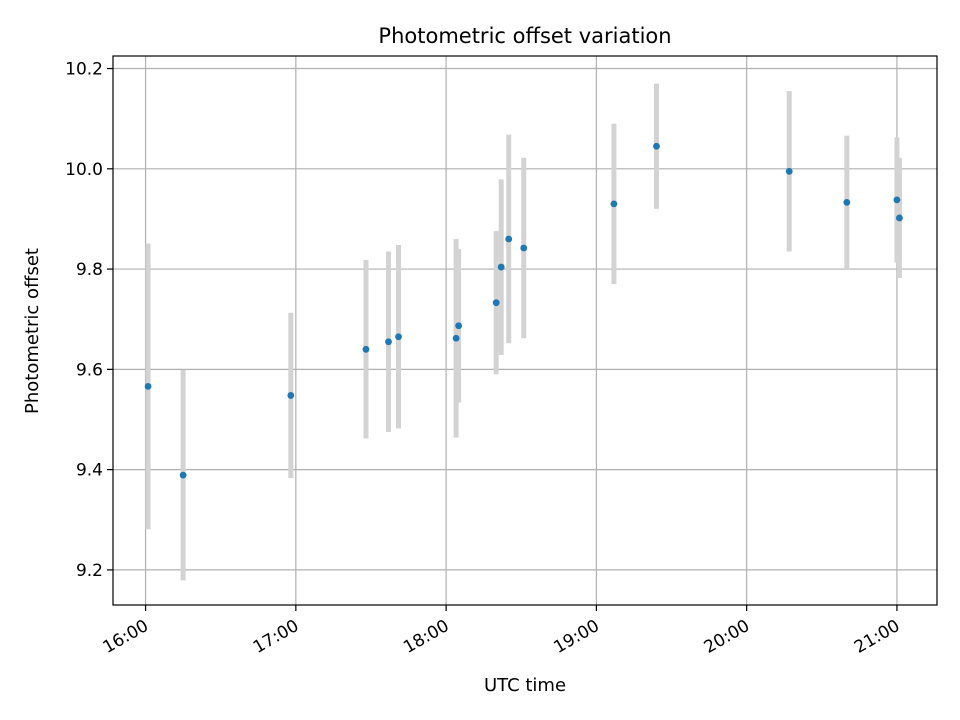 Image resolution: width=960 pixels, height=720 pixels. I want to click on y-axis-label: Photometric offset, so click(32, 331).